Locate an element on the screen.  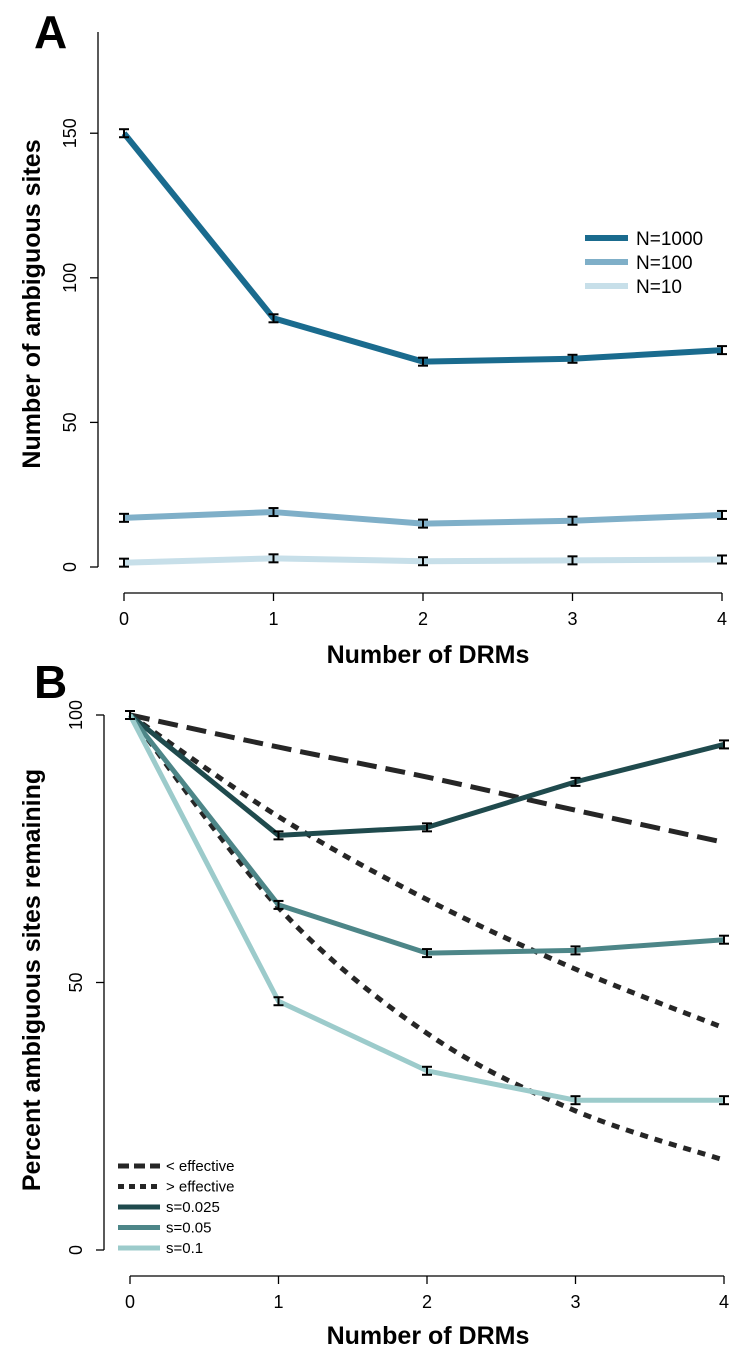
panel-b-legend-label: s=0.025 is located at coordinates (193, 1207).